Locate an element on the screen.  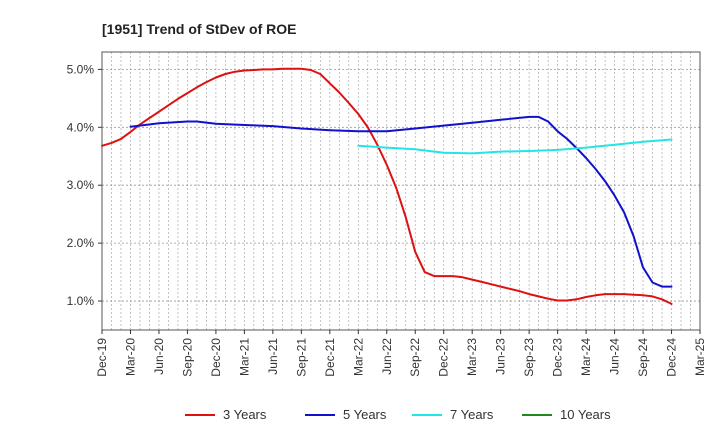
x-tick-label: Jun-22 is located at coordinates (387, 356).